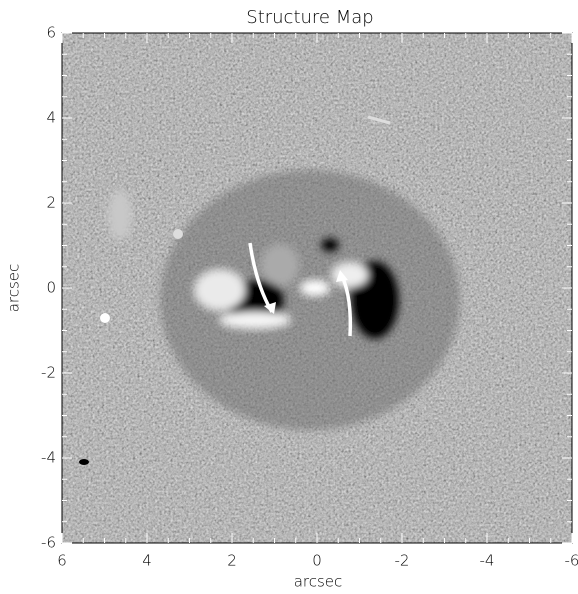  I want to click on x-tick-label: 0, so click(317, 561).